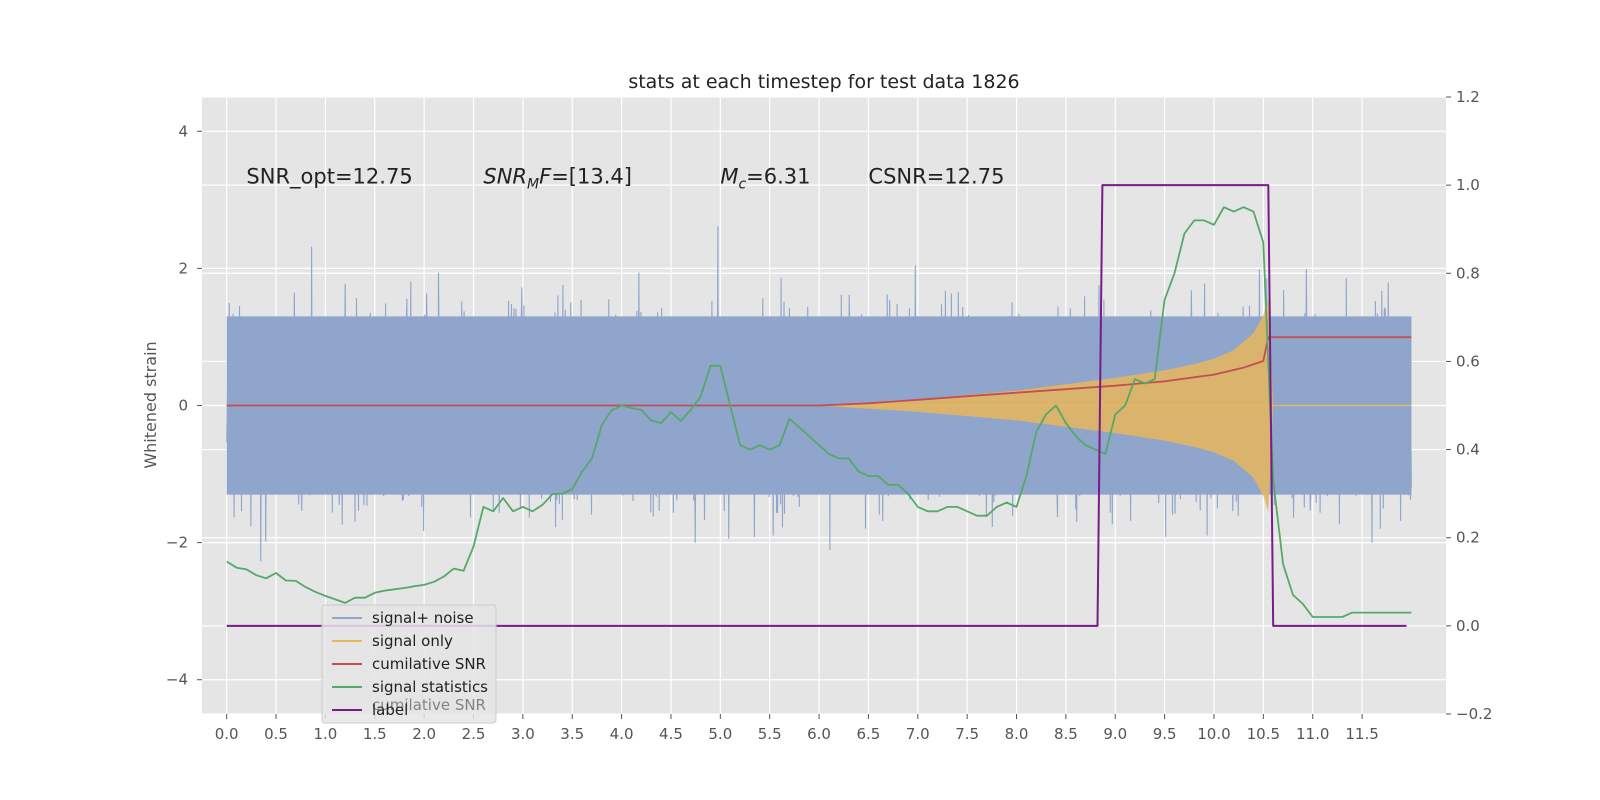  I want to click on legend-label: label, so click(390, 710).